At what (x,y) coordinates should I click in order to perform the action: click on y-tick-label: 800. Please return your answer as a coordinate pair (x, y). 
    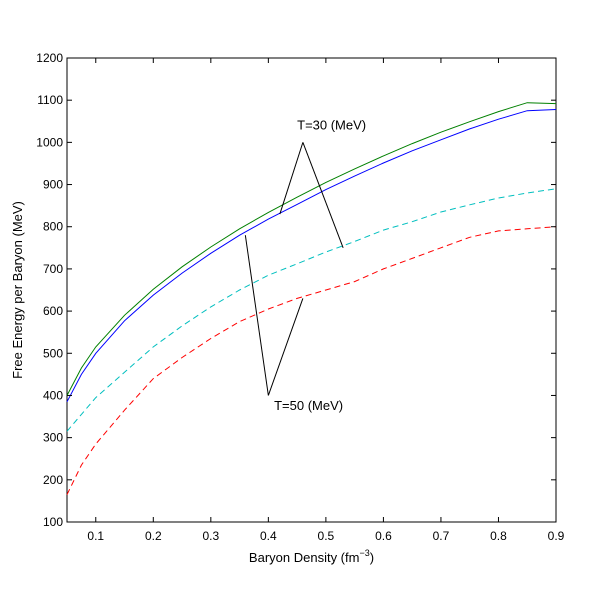
    Looking at the image, I should click on (53, 227).